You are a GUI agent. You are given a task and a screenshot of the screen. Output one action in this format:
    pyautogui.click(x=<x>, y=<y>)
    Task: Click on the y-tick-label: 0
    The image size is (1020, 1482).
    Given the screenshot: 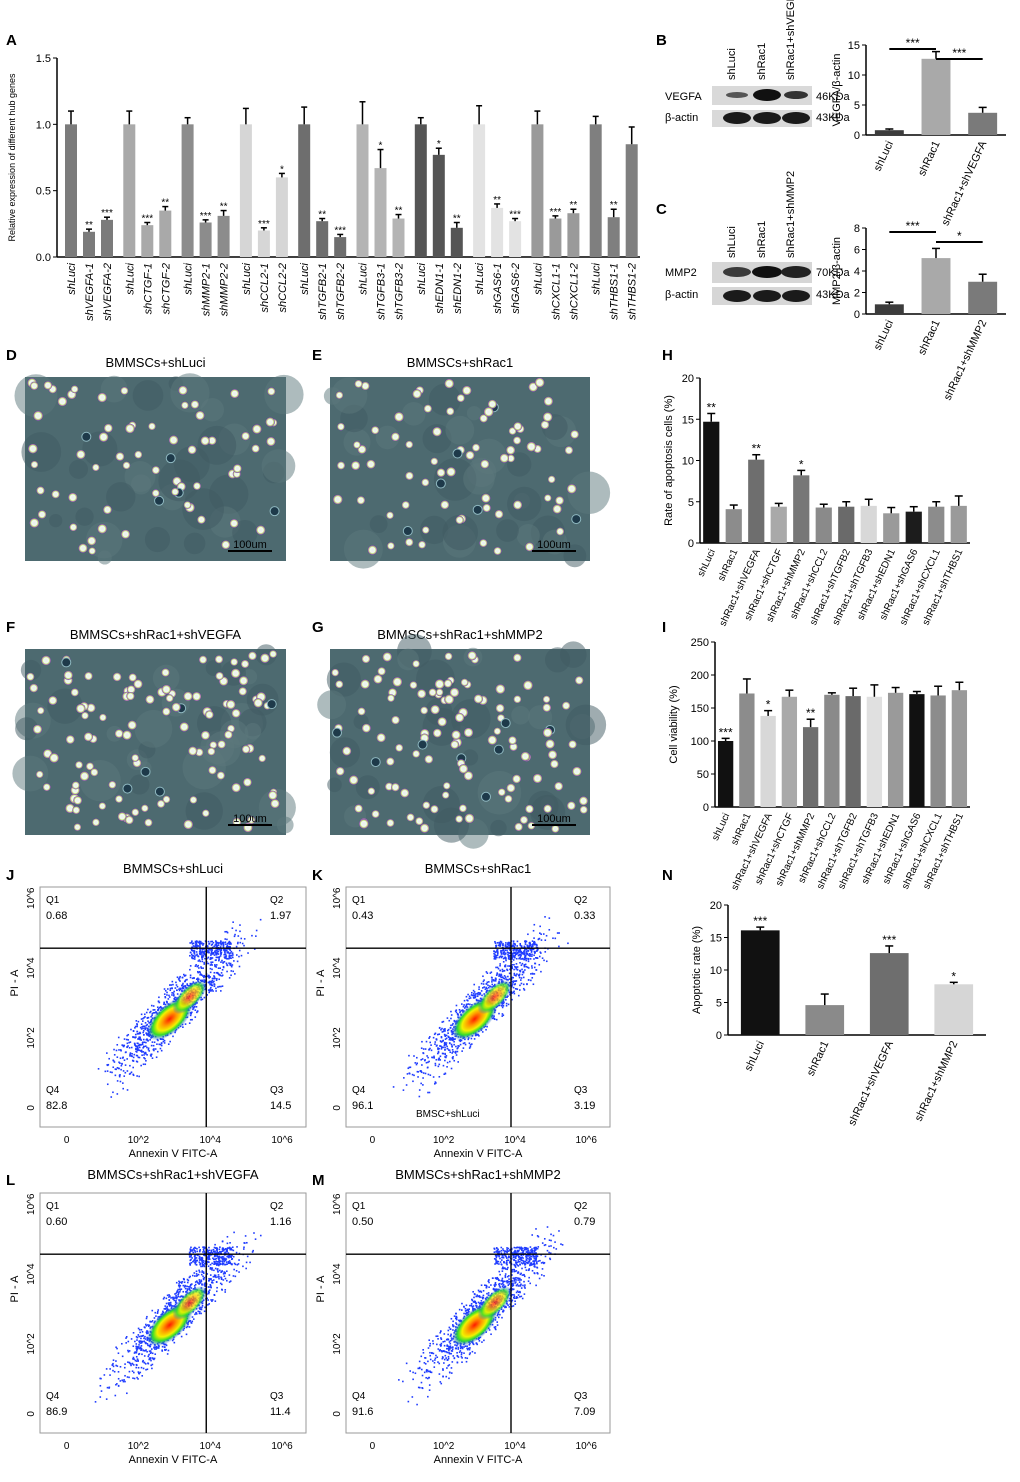 What is the action you would take?
    pyautogui.click(x=691, y=544)
    